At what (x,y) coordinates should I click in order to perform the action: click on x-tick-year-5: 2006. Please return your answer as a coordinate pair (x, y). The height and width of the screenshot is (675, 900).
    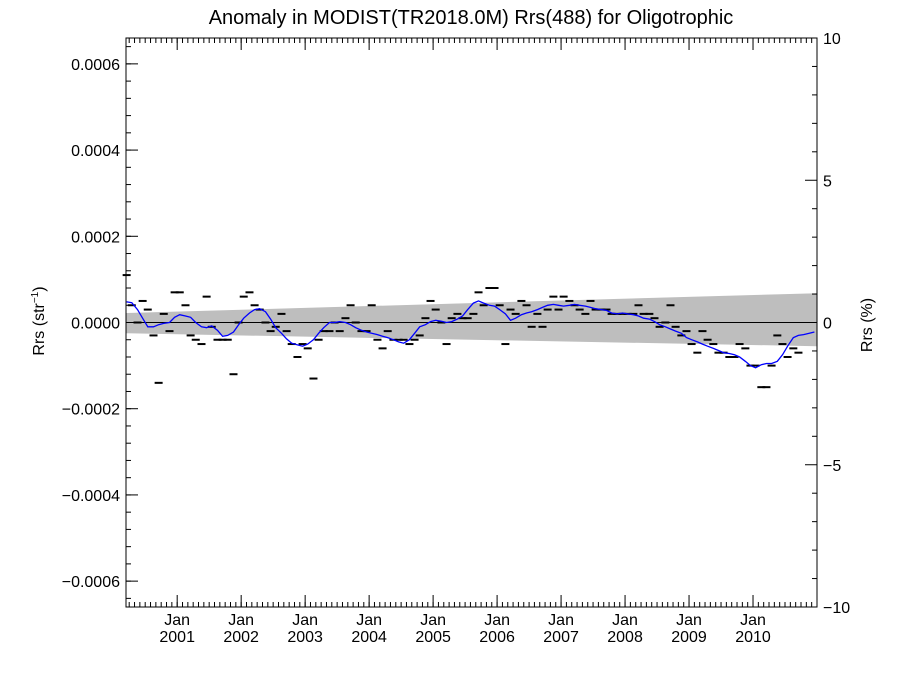
    Looking at the image, I should click on (497, 637).